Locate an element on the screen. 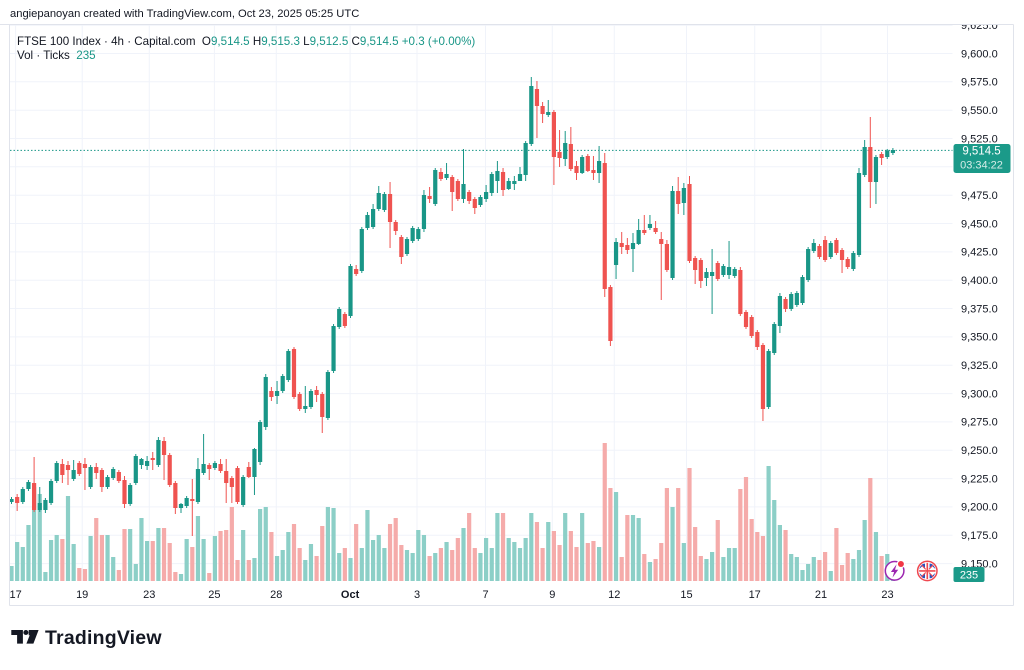  svg-text: Vol · Ticks 235 is located at coordinates (56, 55).